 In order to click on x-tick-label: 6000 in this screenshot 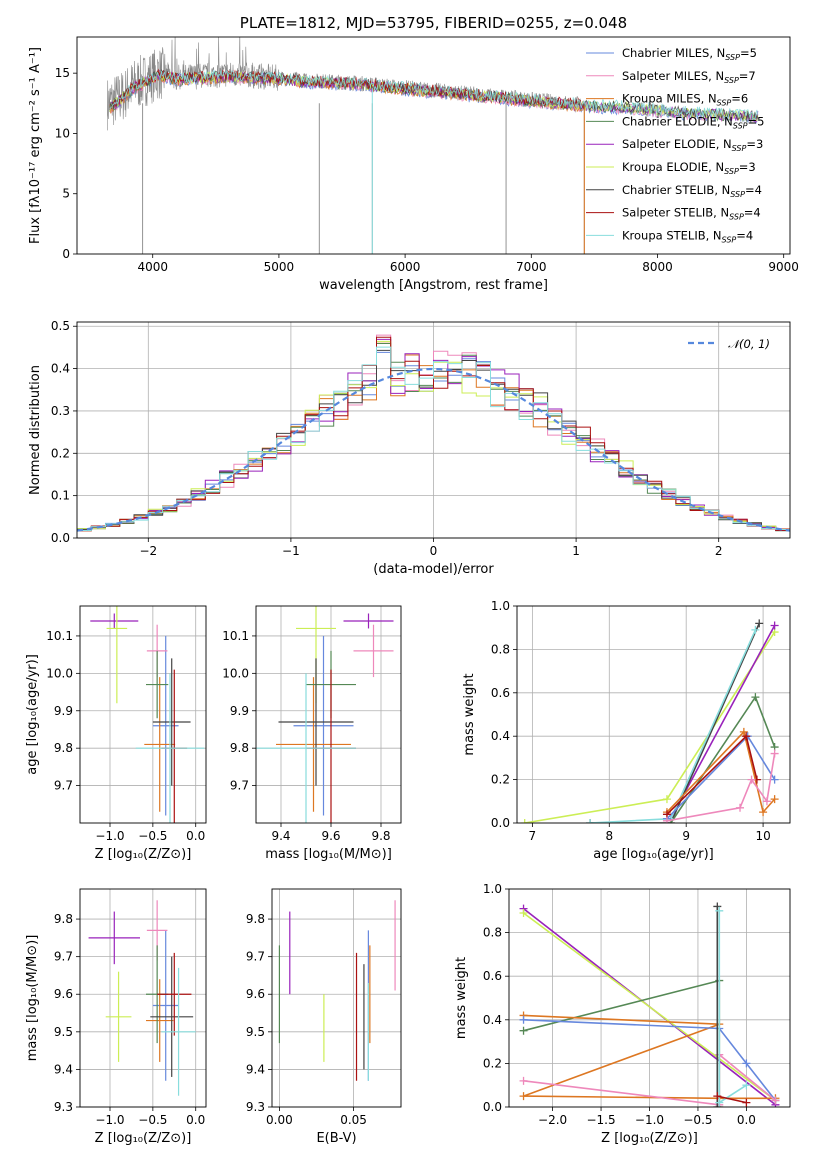, I will do `click(405, 267)`.